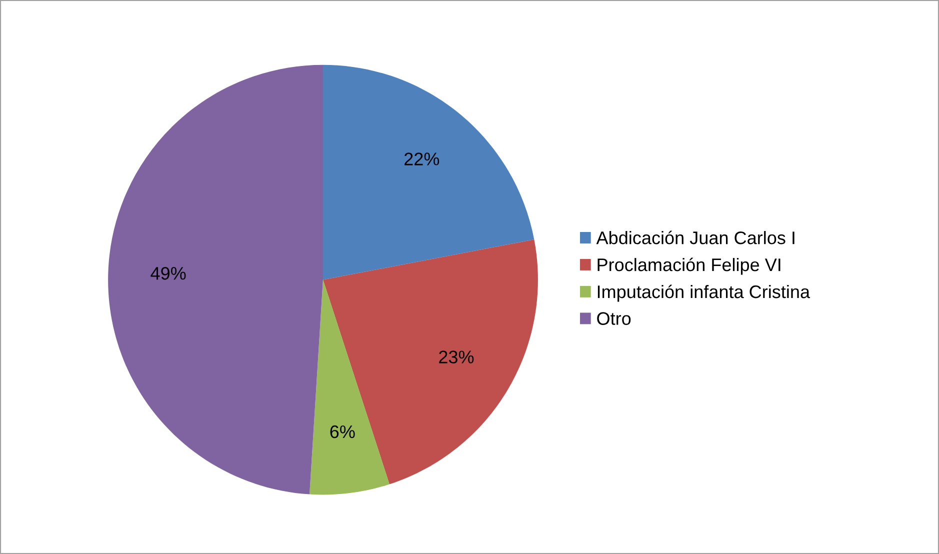  What do you see at coordinates (456, 357) in the screenshot?
I see `data-label: 23%` at bounding box center [456, 357].